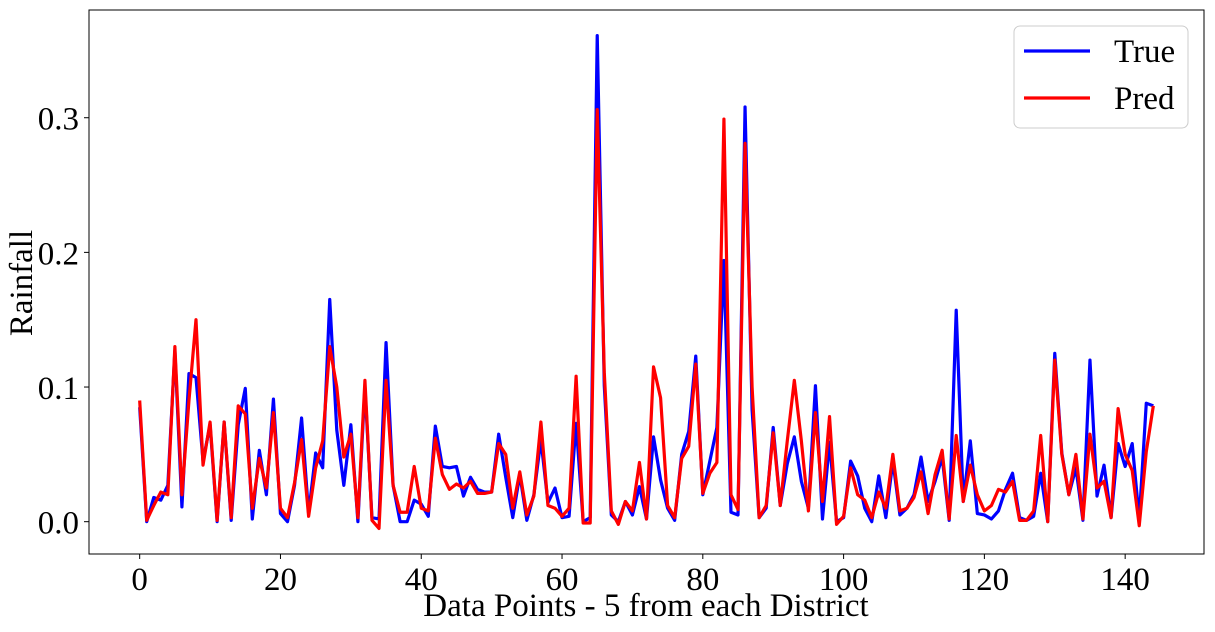 This screenshot has width=1215, height=632. Describe the element at coordinates (1144, 99) in the screenshot. I see `legend-label-pred: Pred` at that location.